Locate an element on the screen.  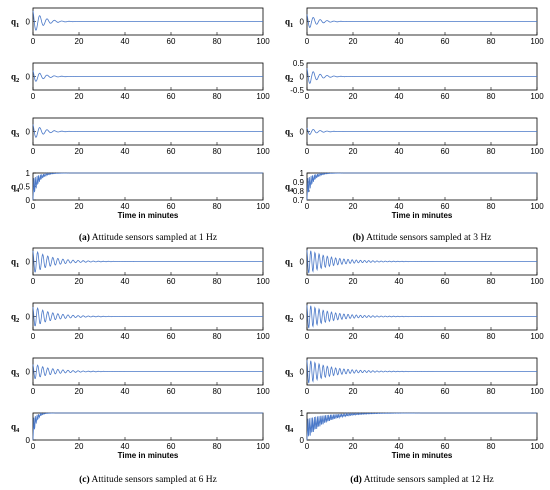
y-tick-label: -0.5 is located at coordinates (297, 90).